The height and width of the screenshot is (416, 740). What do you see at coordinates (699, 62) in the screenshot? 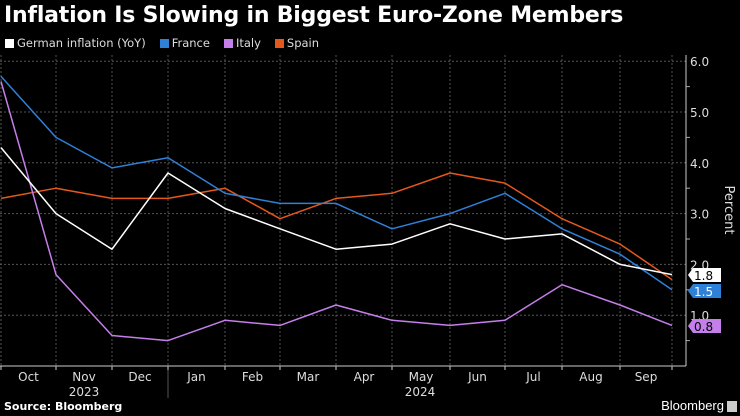
I see `y-tick-label: 6.0` at bounding box center [699, 62].